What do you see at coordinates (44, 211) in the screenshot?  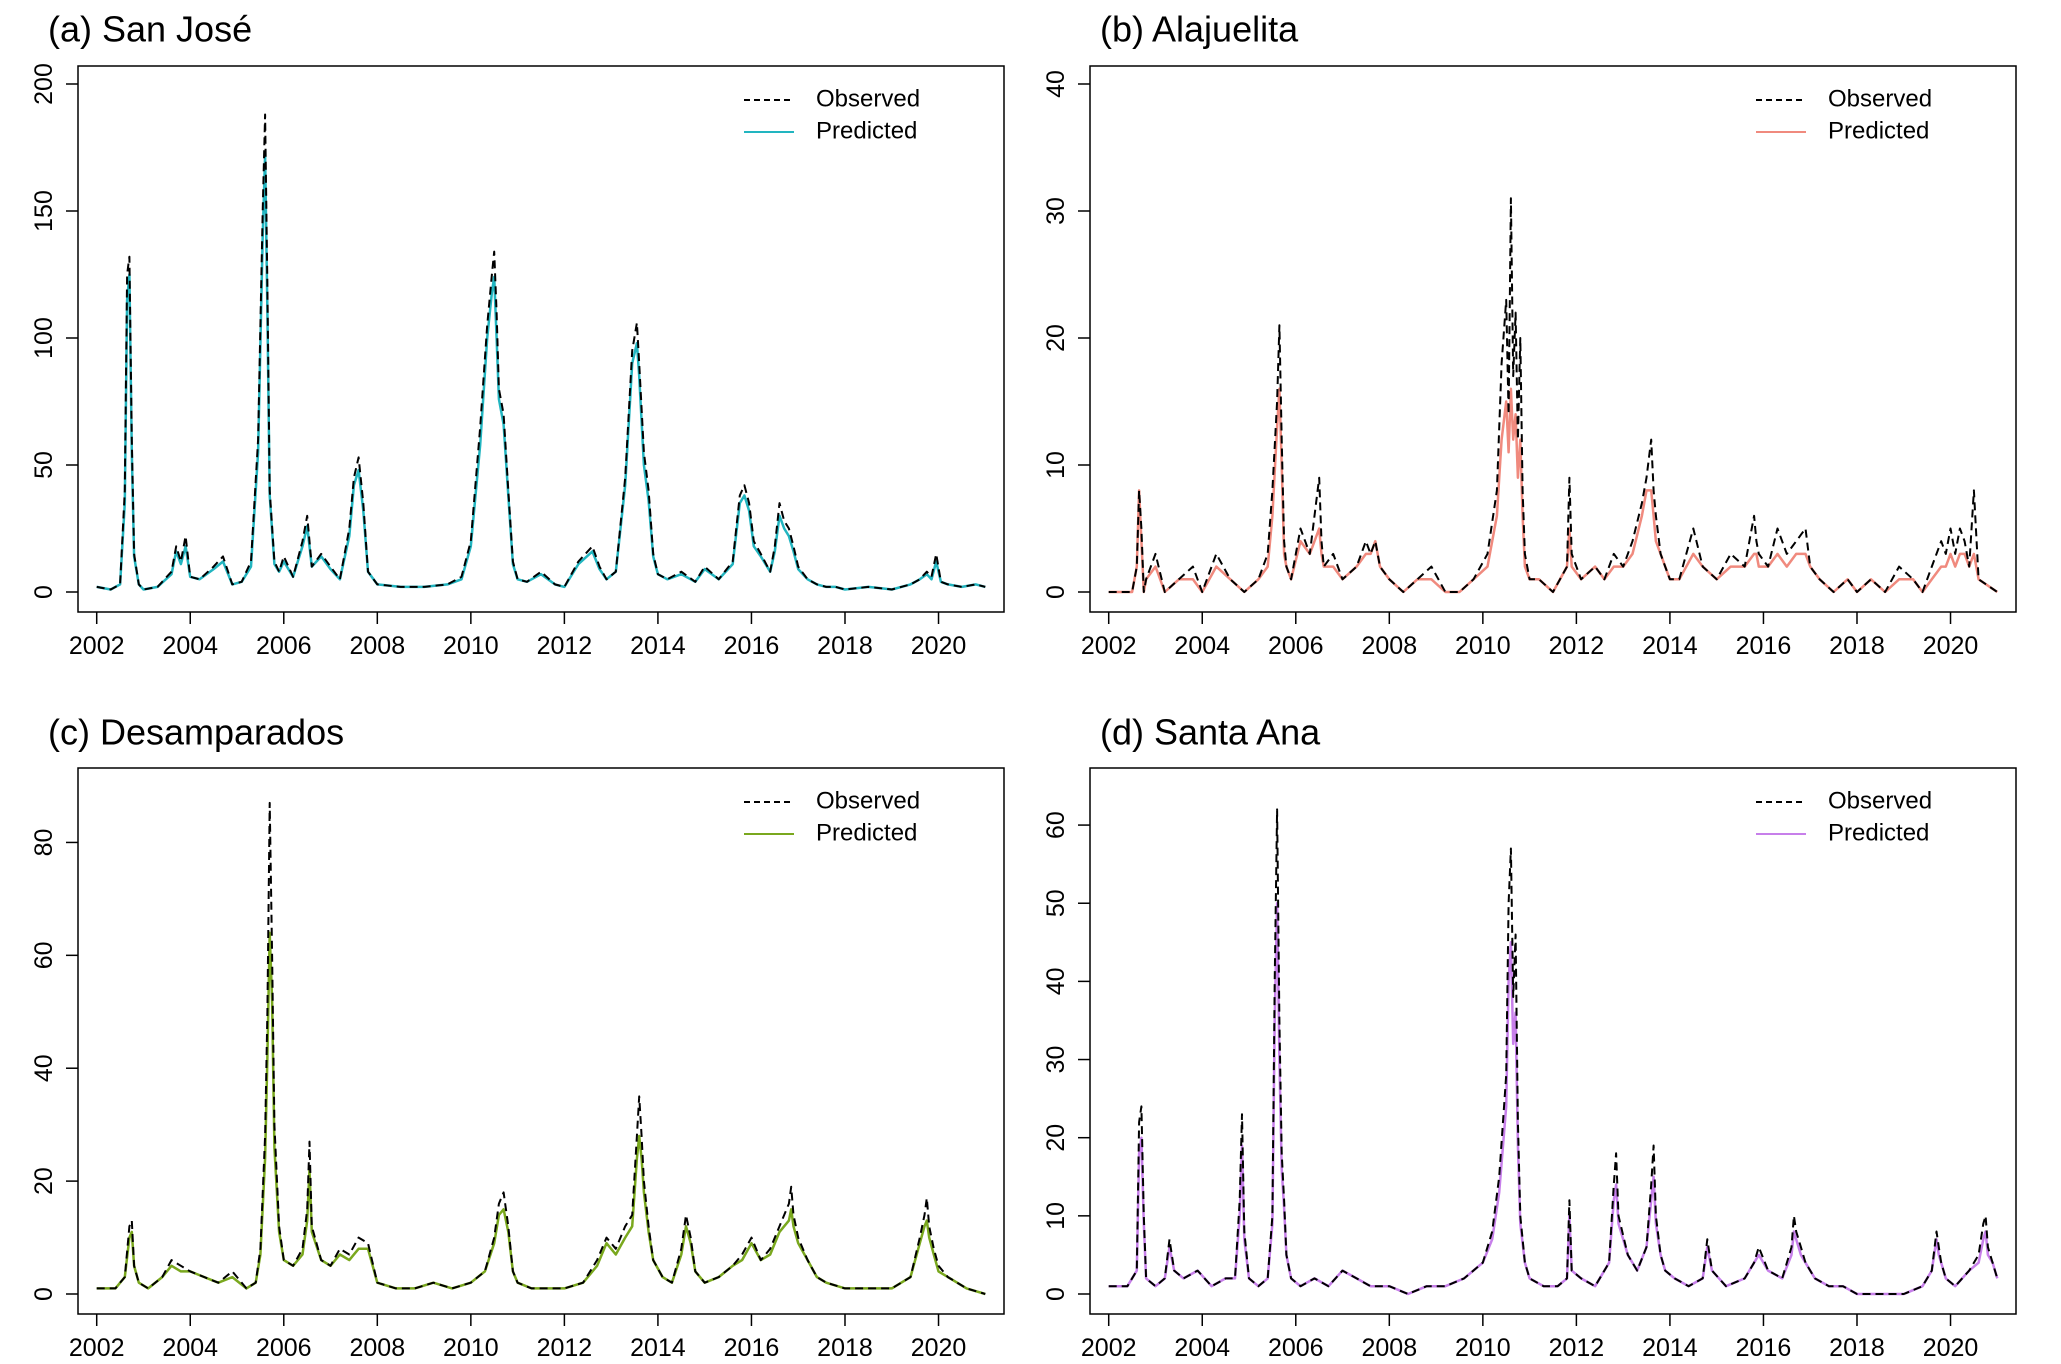 I see `y-tick-label: 150` at bounding box center [44, 211].